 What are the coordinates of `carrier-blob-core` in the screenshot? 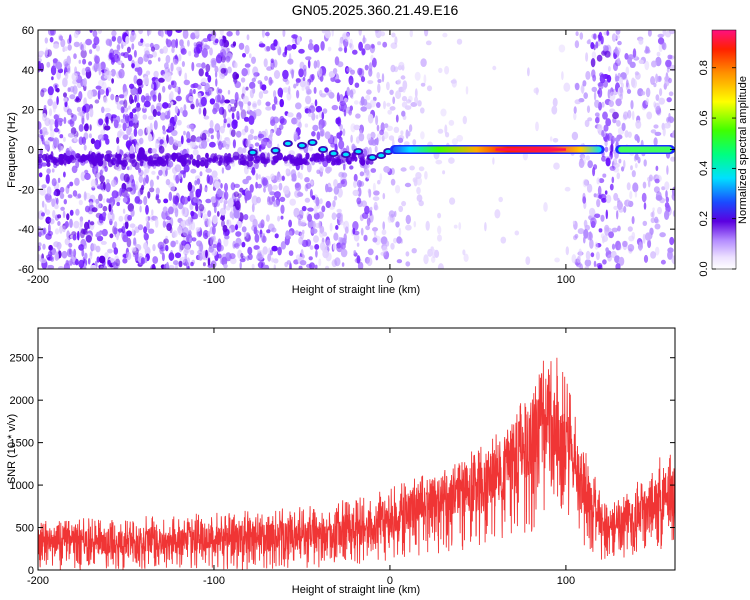 It's located at (252, 152).